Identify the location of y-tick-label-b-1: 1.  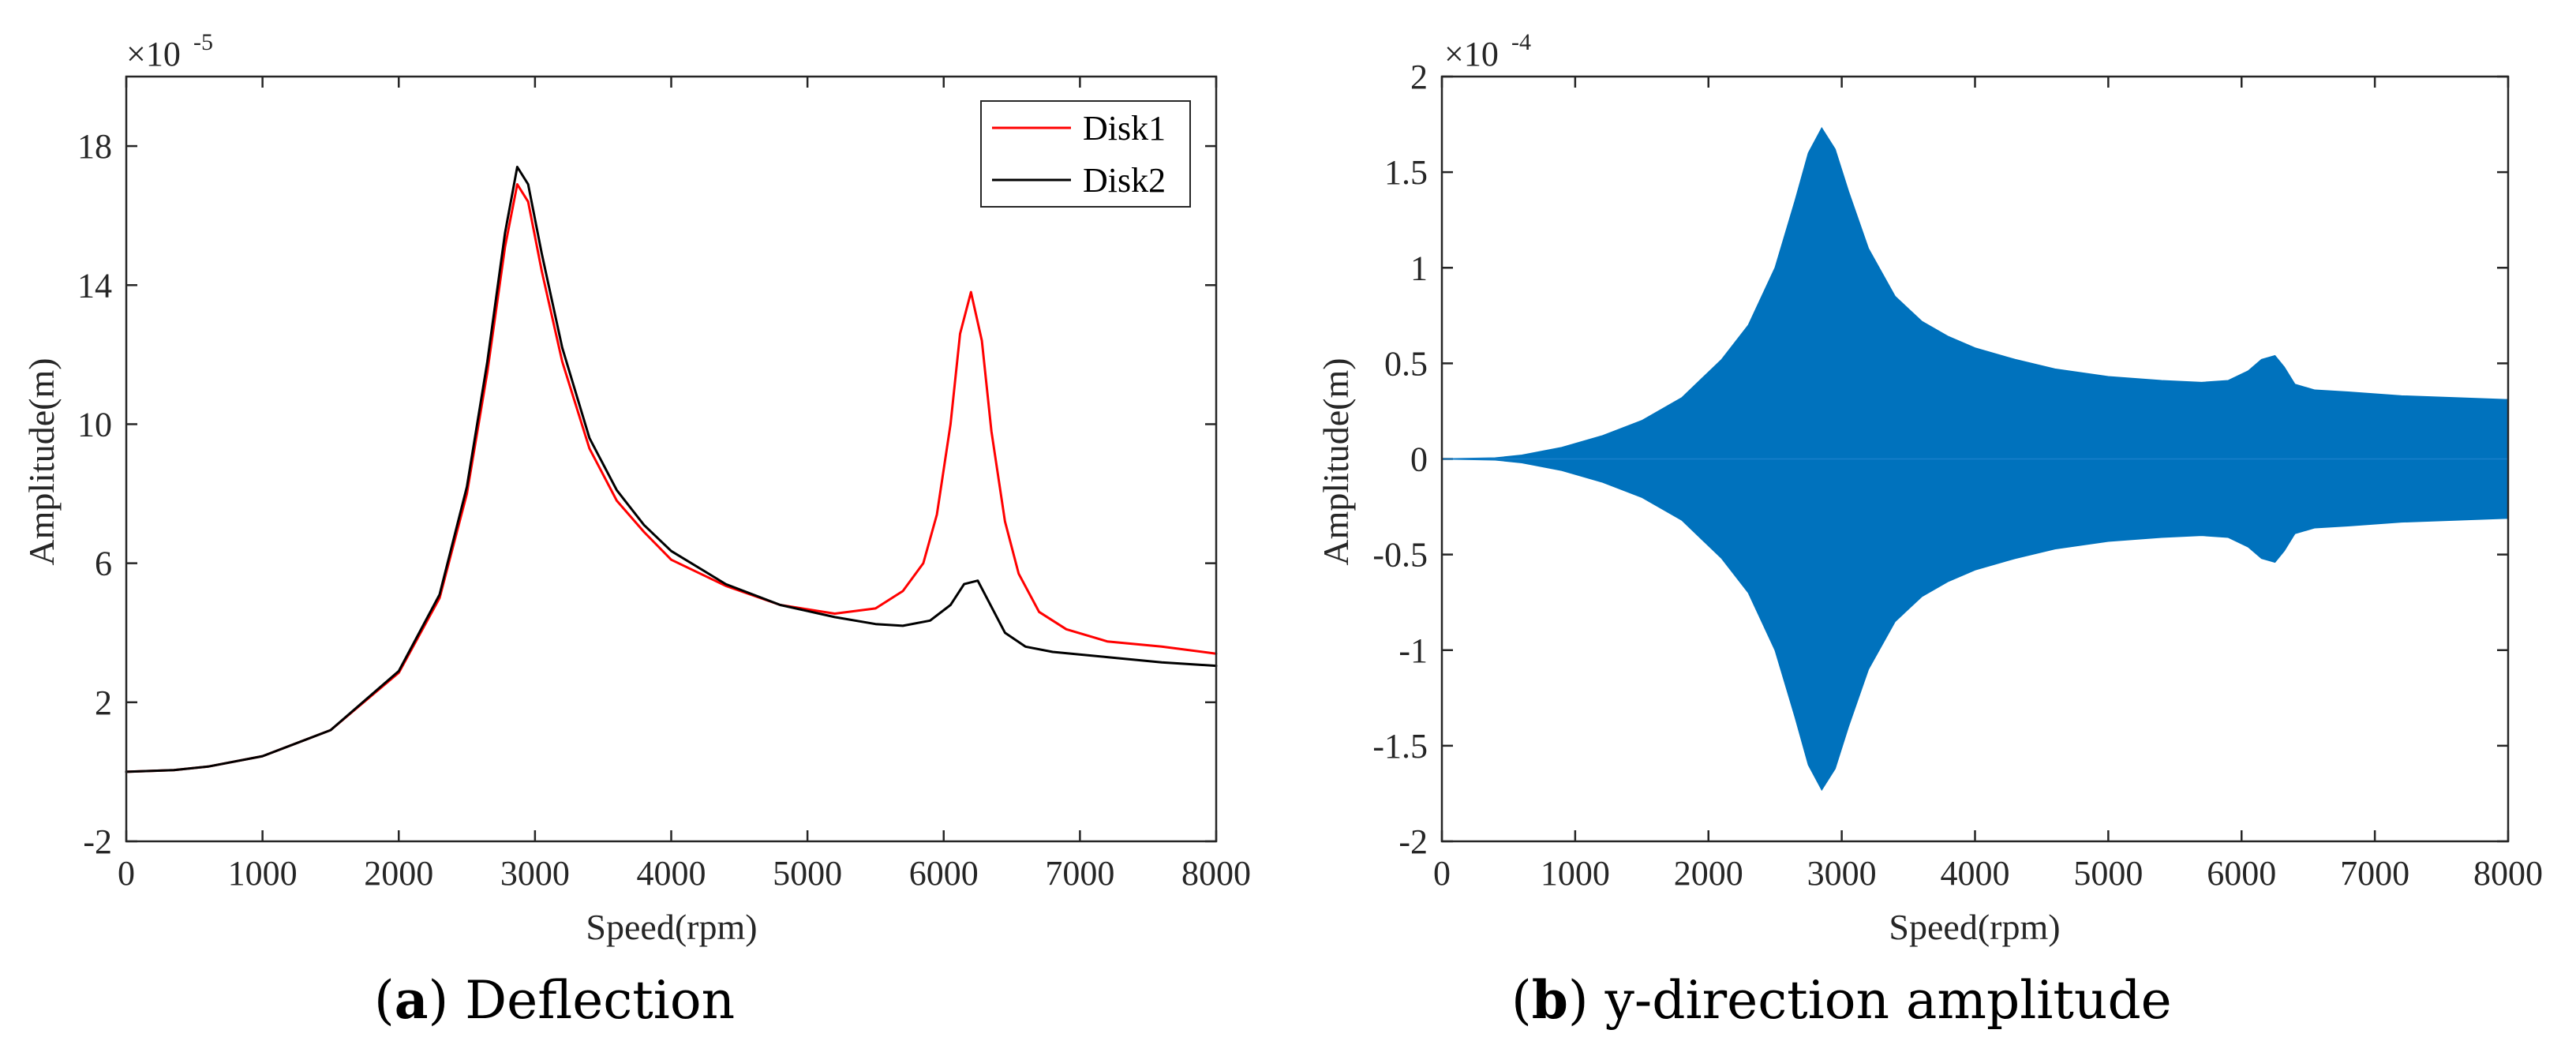
(1419, 268).